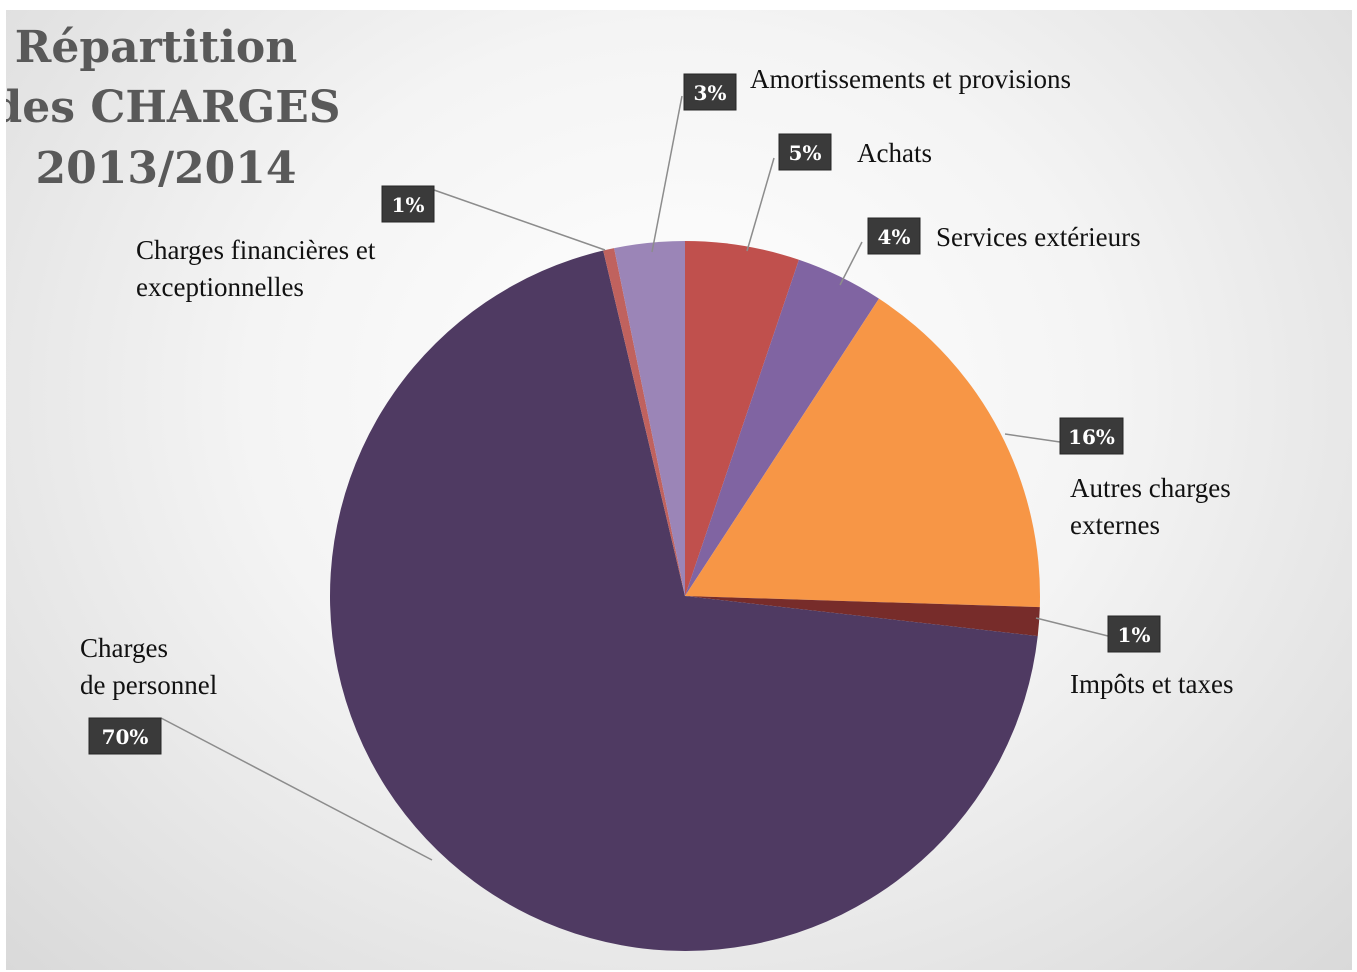 This screenshot has height=972, width=1357. Describe the element at coordinates (910, 79) in the screenshot. I see `category-label: Amortissements et provisions` at that location.